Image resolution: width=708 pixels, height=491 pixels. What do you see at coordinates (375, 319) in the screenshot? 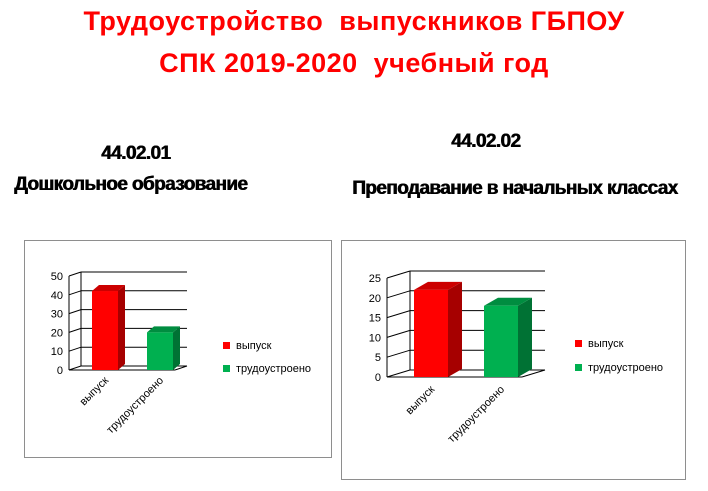
I see `y-tick-label-3: 15` at bounding box center [375, 319].